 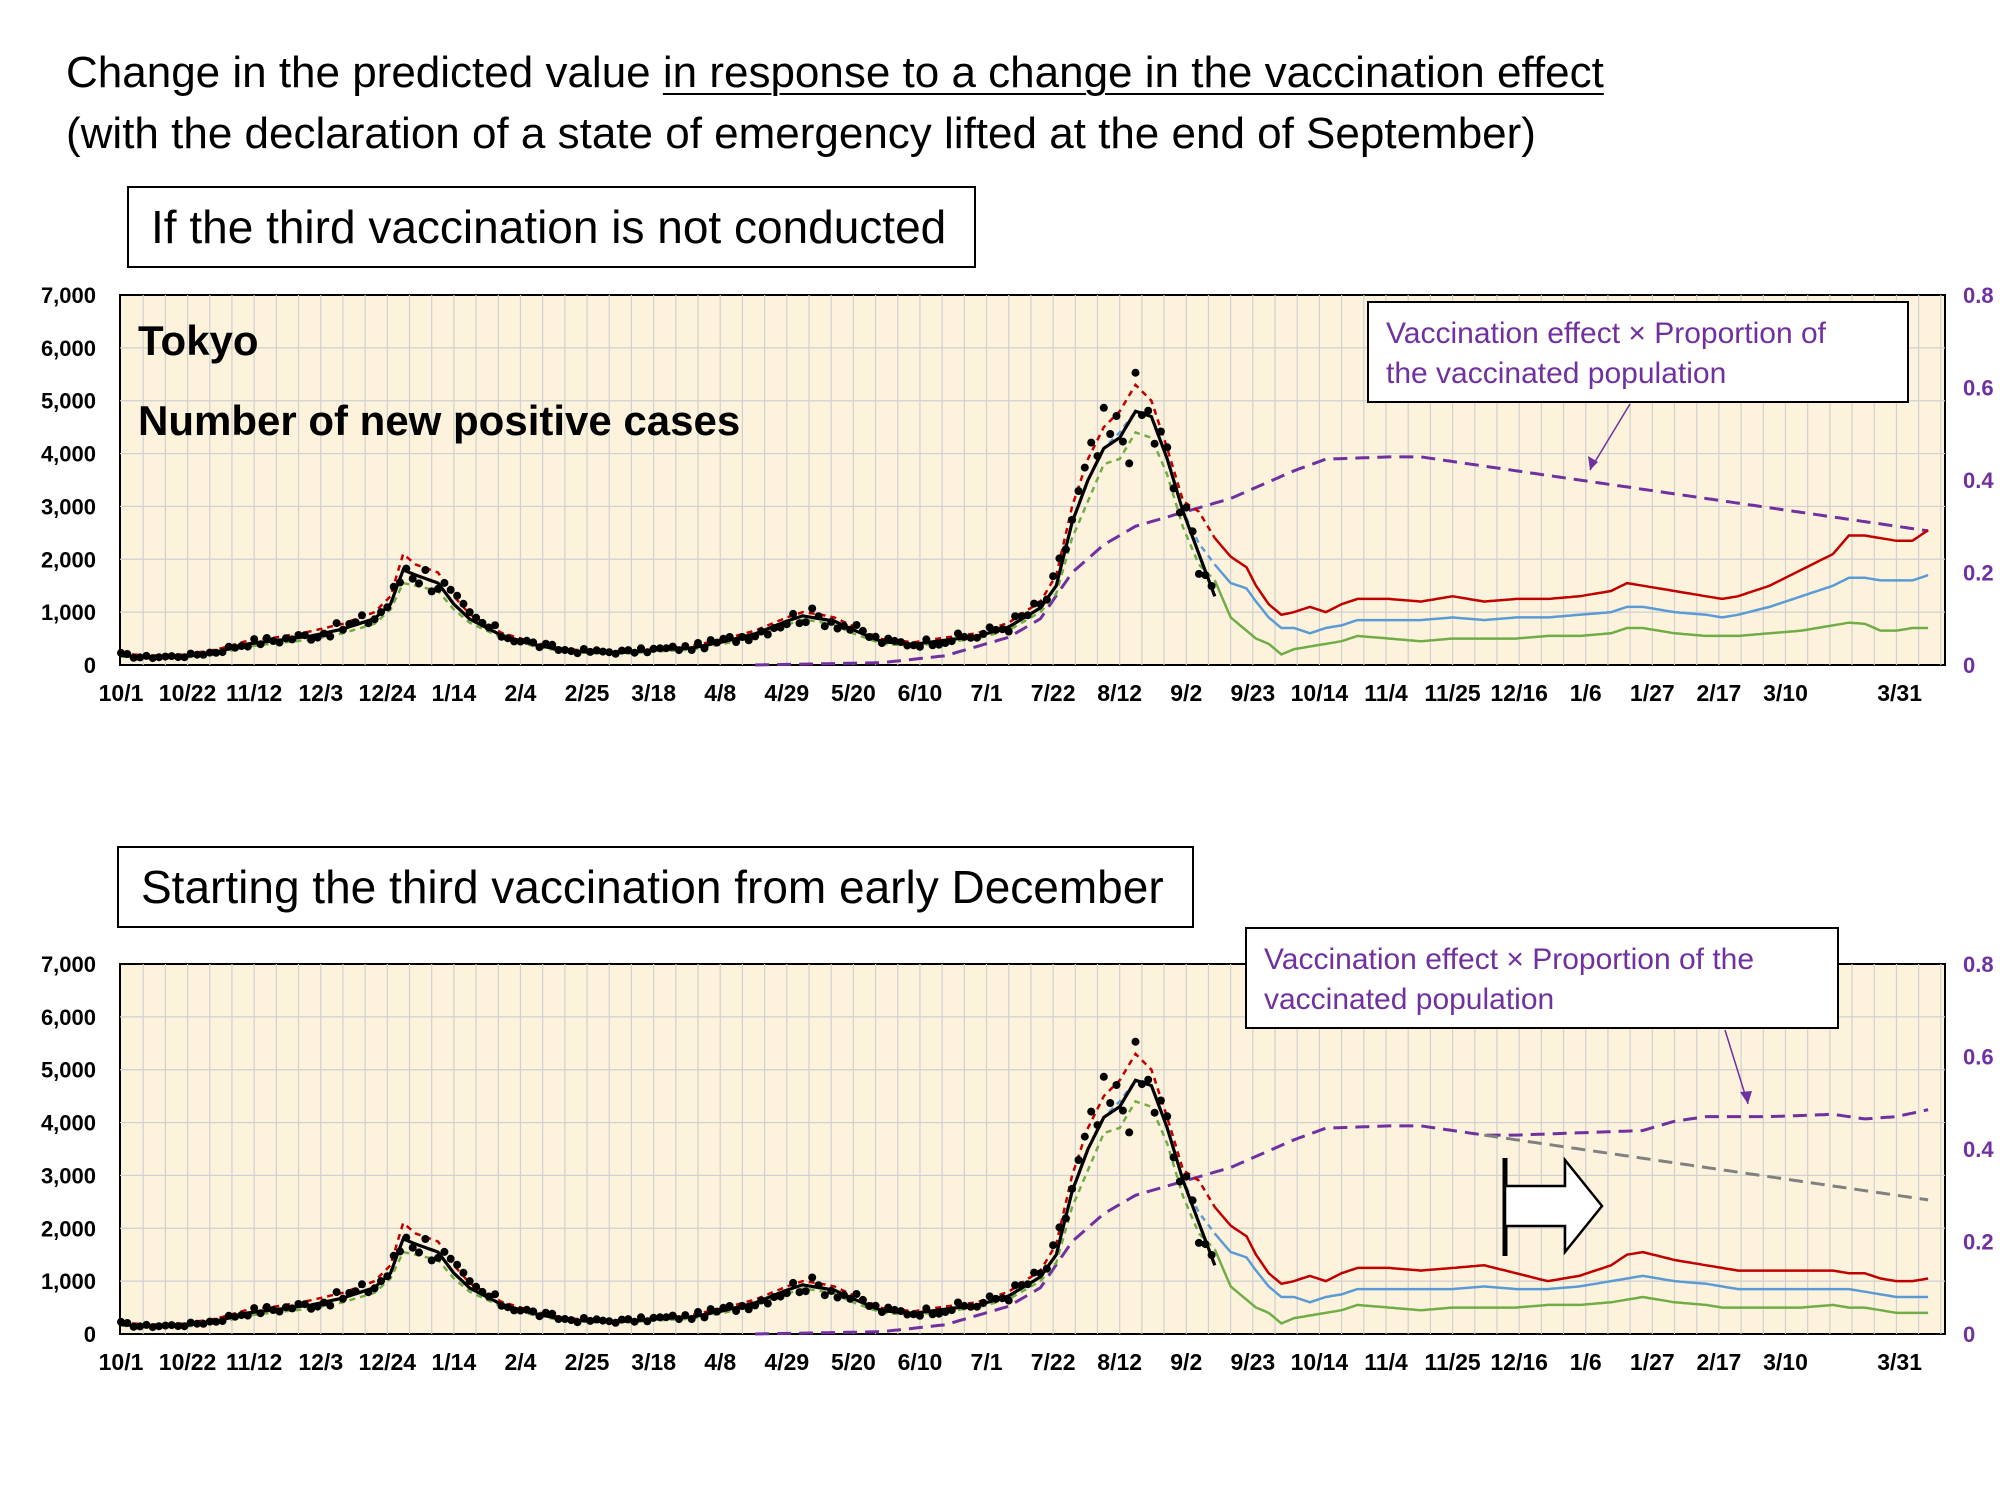 I want to click on y-left-tick-label: 2,000, so click(x=68, y=1228).